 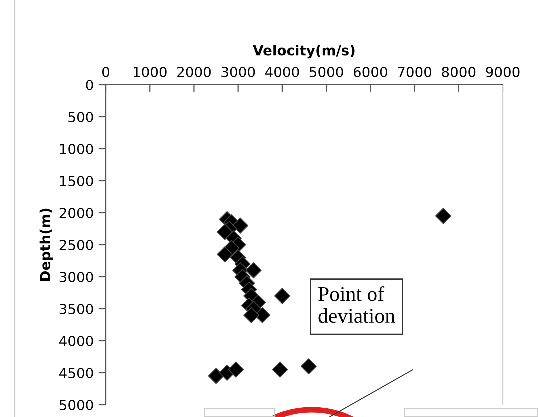 What do you see at coordinates (77, 309) in the screenshot?
I see `y-tick-label: 3500` at bounding box center [77, 309].